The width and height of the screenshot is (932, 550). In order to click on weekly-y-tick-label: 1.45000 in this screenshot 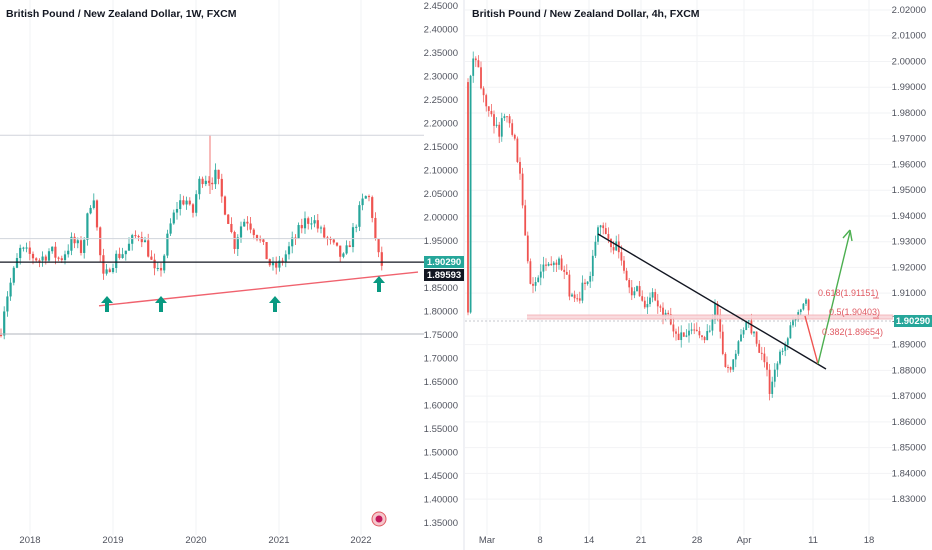, I will do `click(441, 476)`.